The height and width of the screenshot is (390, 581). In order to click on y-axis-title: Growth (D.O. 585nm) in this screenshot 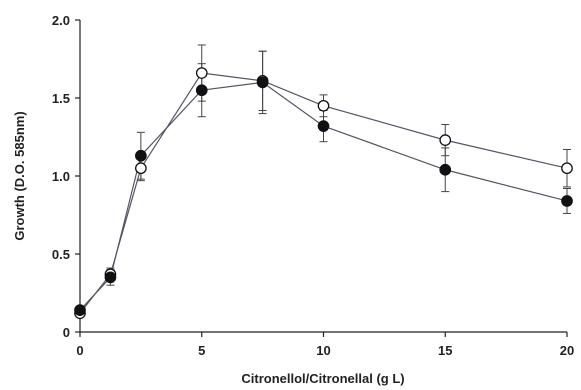, I will do `click(19, 175)`.